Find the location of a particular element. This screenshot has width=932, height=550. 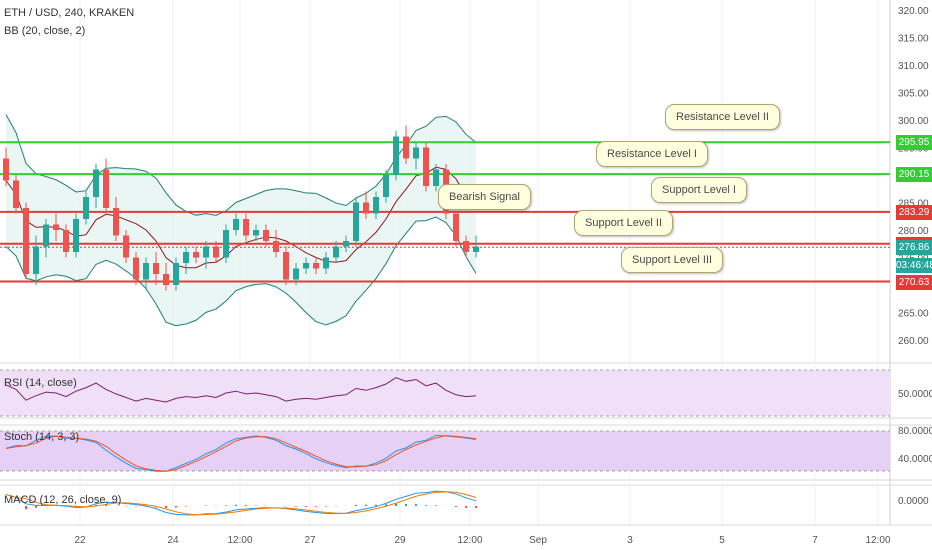

price-tick-label: 315.00 is located at coordinates (913, 39).